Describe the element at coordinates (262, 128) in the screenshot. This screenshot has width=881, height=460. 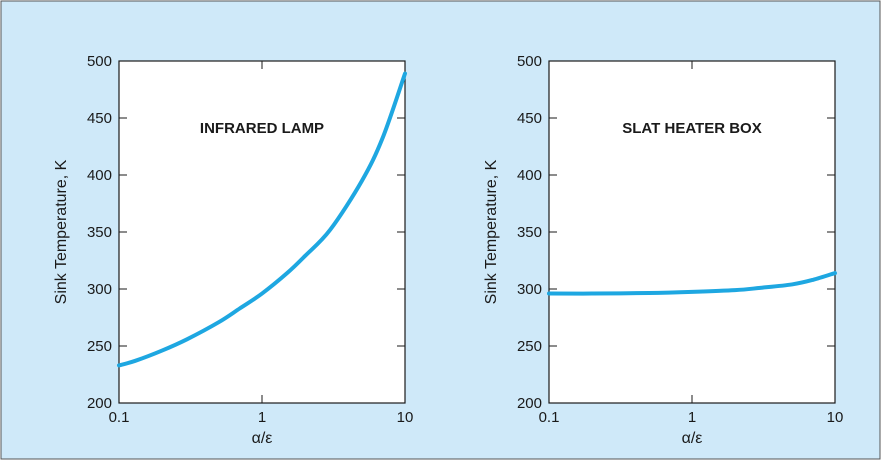
I see `chart-title: INFRARED LAMP` at that location.